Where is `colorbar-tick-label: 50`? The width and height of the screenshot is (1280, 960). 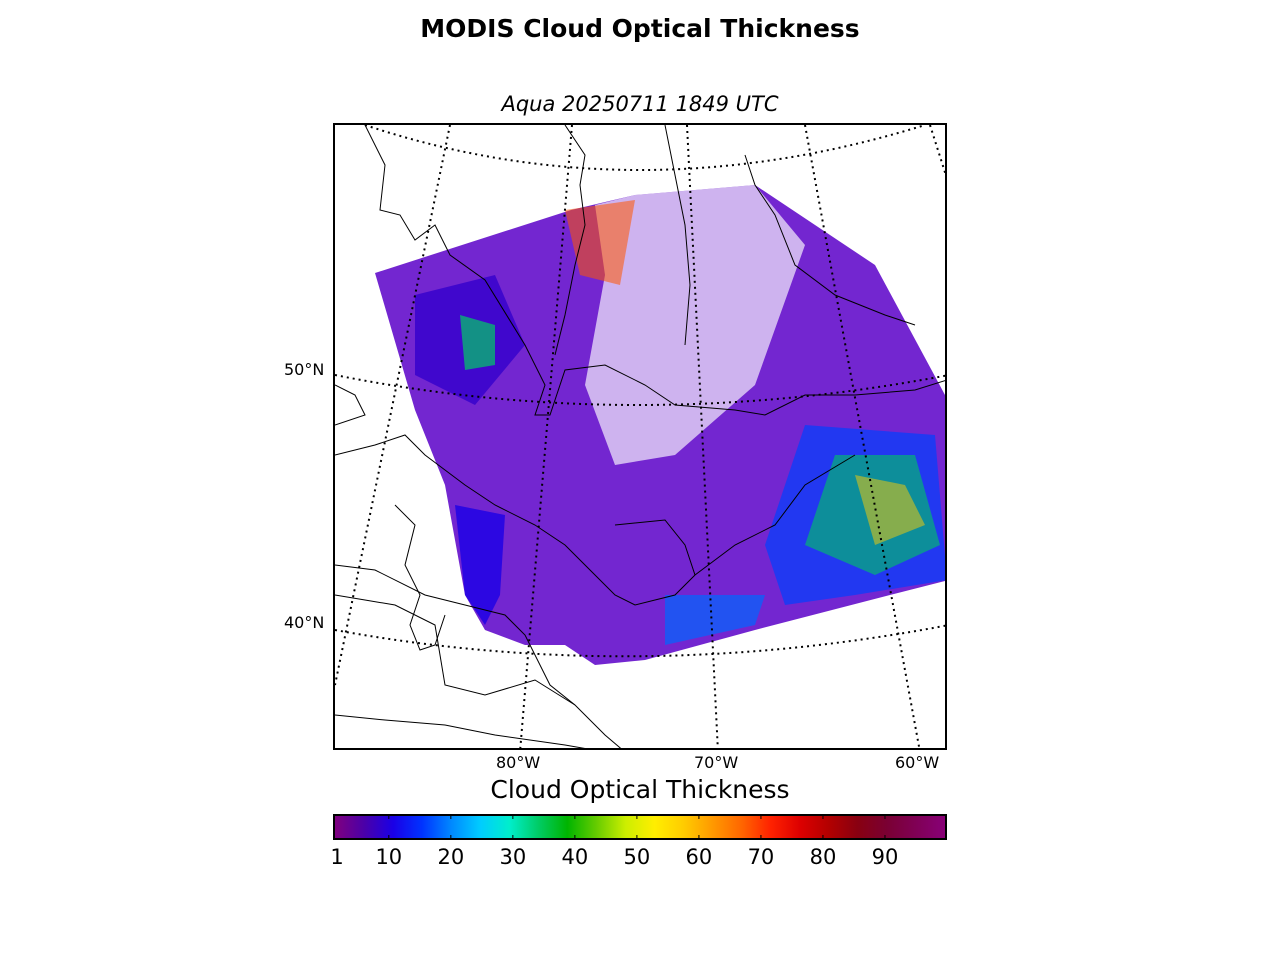
colorbar-tick-label: 50 is located at coordinates (637, 857).